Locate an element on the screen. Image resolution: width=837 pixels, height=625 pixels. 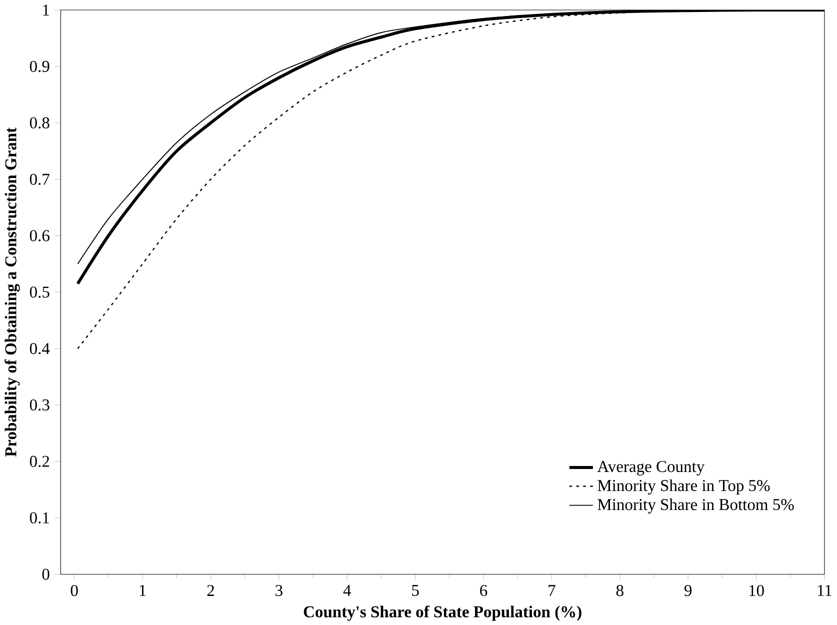
x-tick-label: 11 is located at coordinates (825, 590).